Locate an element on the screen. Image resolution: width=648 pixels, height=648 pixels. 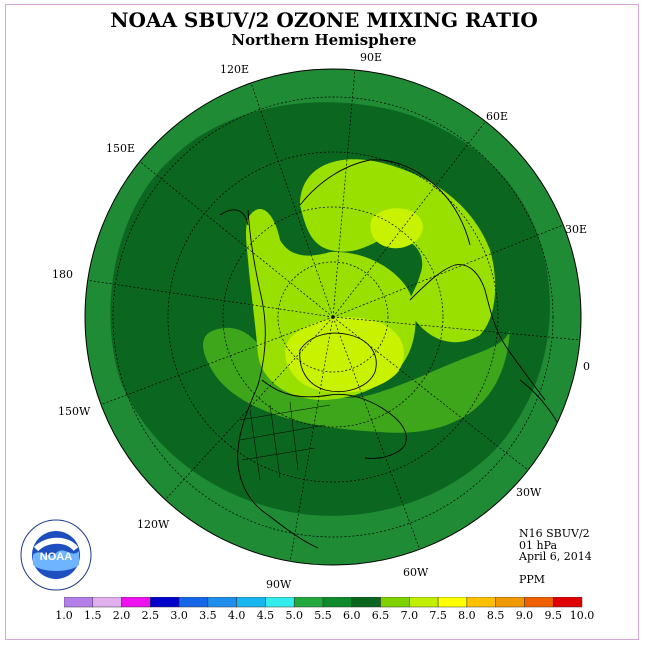
colorbar-tick-label: 7.0 is located at coordinates (409, 615).